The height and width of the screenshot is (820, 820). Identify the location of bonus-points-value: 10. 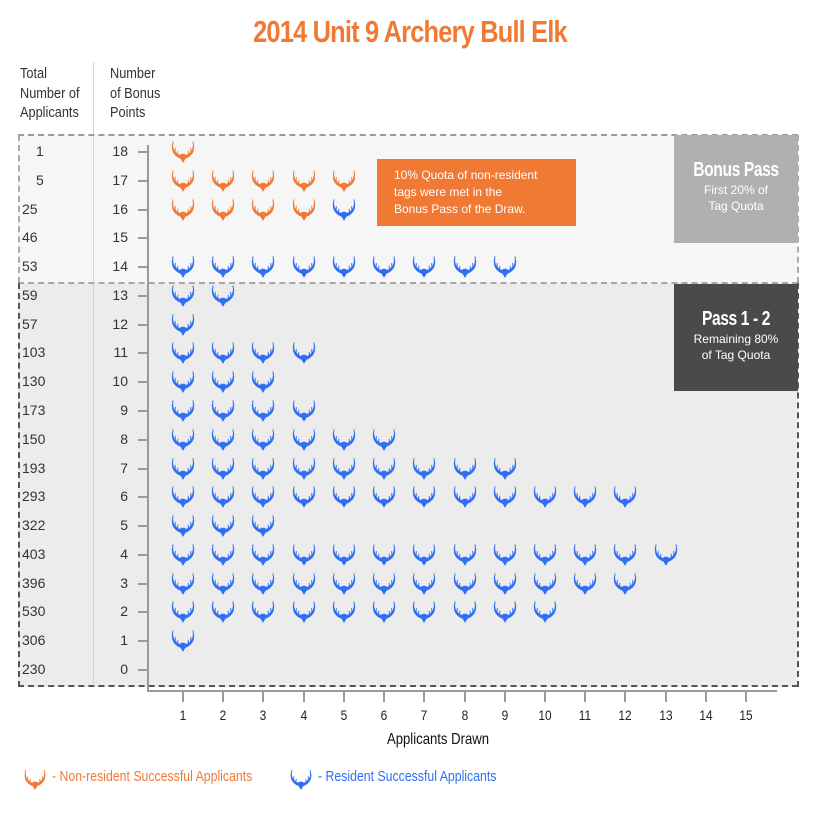
(120, 381).